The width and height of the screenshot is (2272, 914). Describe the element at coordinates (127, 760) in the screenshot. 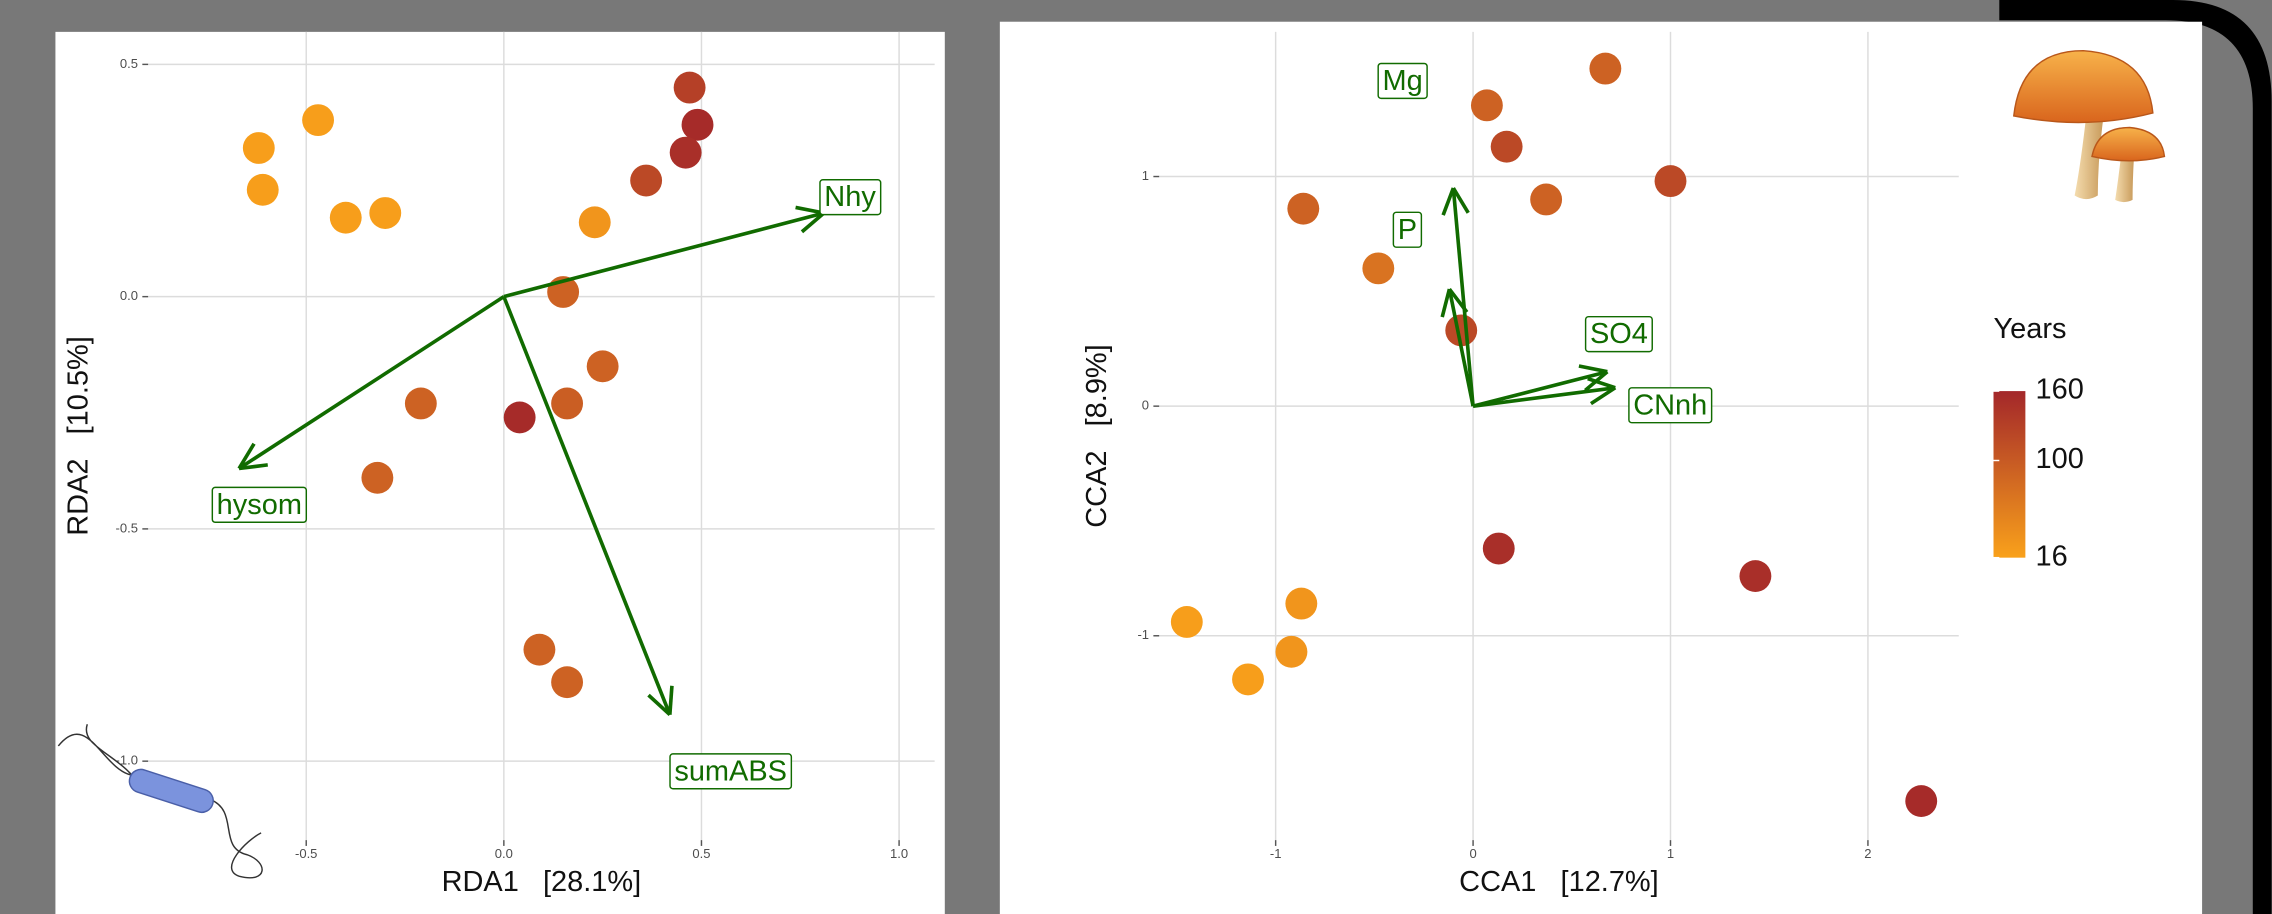

I see `y-tick-label: -1.0` at that location.